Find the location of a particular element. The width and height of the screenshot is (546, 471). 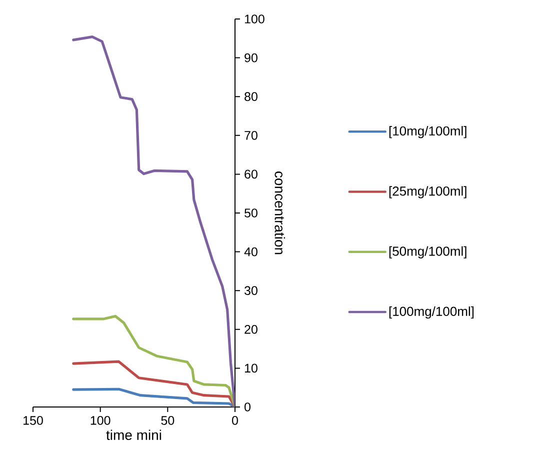

y-tick-label: 90 is located at coordinates (251, 57).